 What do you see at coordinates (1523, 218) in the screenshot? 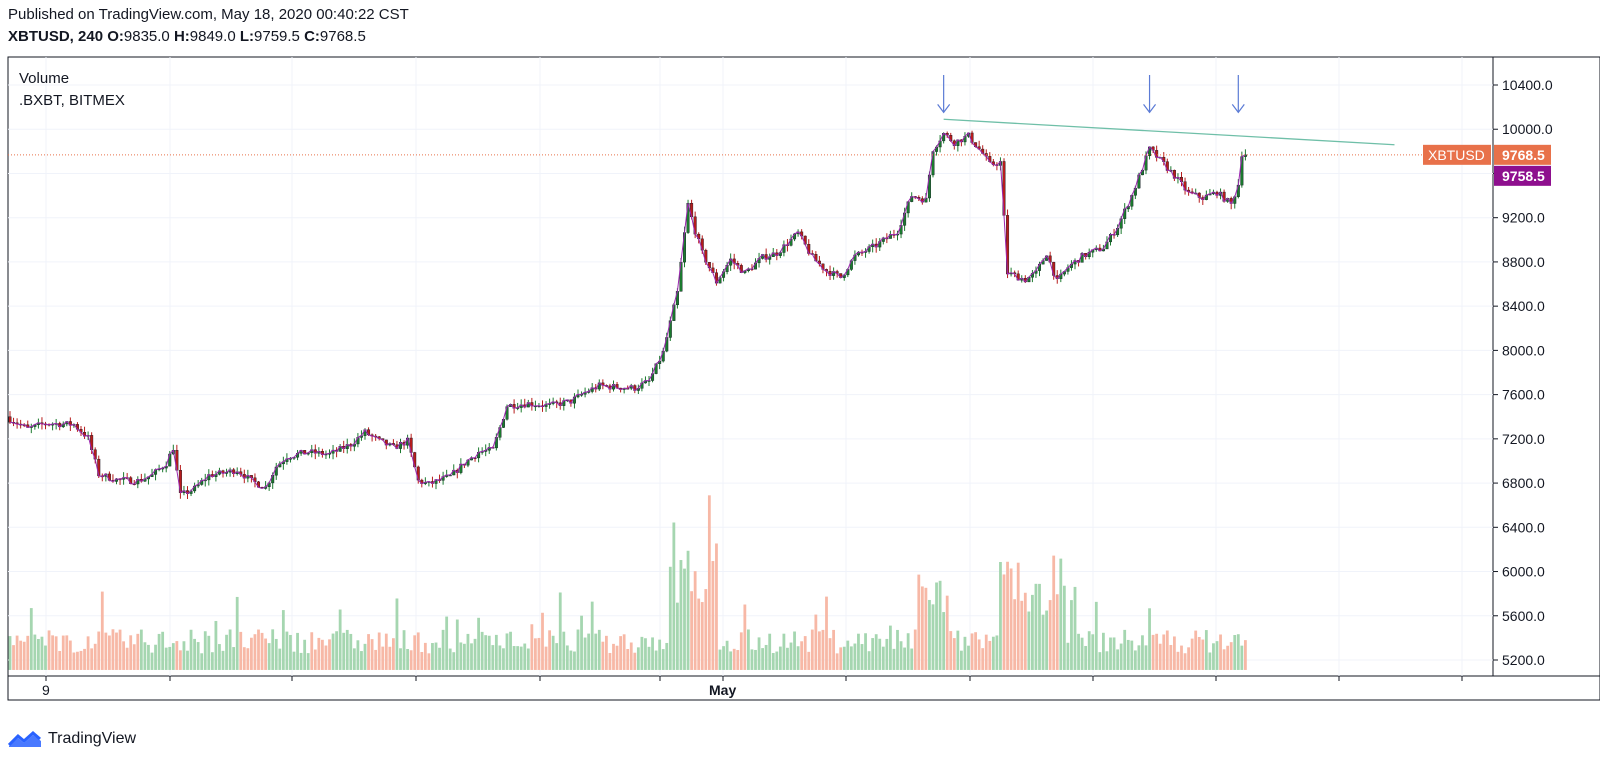
I see `price-tick-label: 9200.0` at bounding box center [1523, 218].